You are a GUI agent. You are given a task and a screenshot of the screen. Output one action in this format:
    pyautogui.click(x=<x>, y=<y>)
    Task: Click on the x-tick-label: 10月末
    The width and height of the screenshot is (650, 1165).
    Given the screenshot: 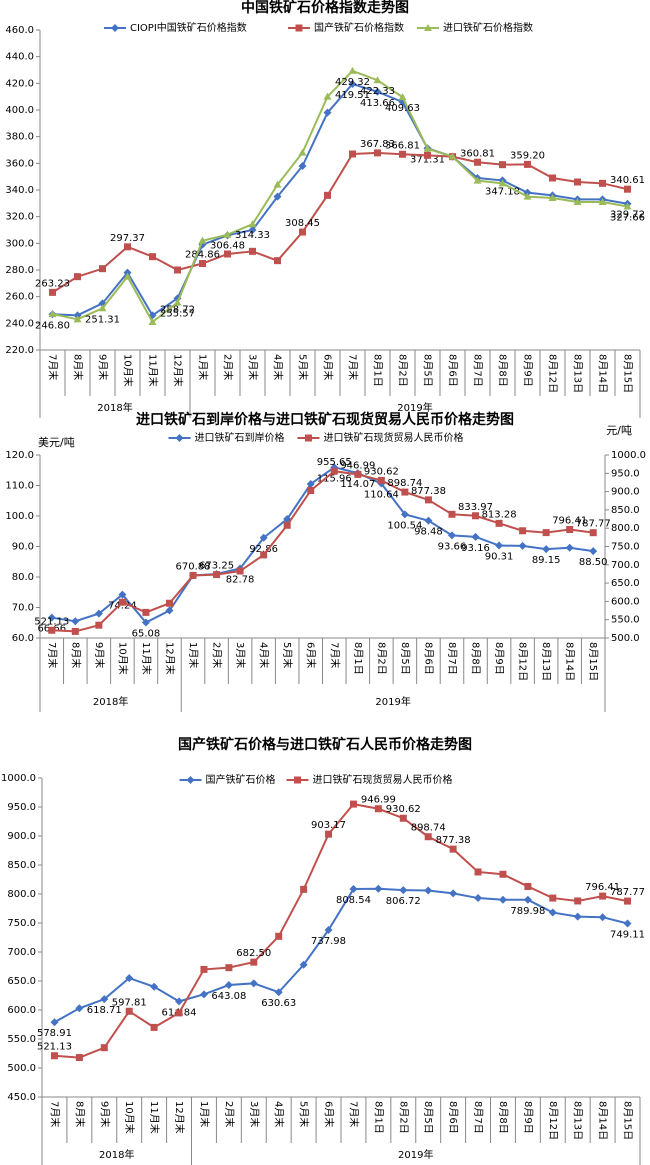 What is the action you would take?
    pyautogui.click(x=129, y=1117)
    